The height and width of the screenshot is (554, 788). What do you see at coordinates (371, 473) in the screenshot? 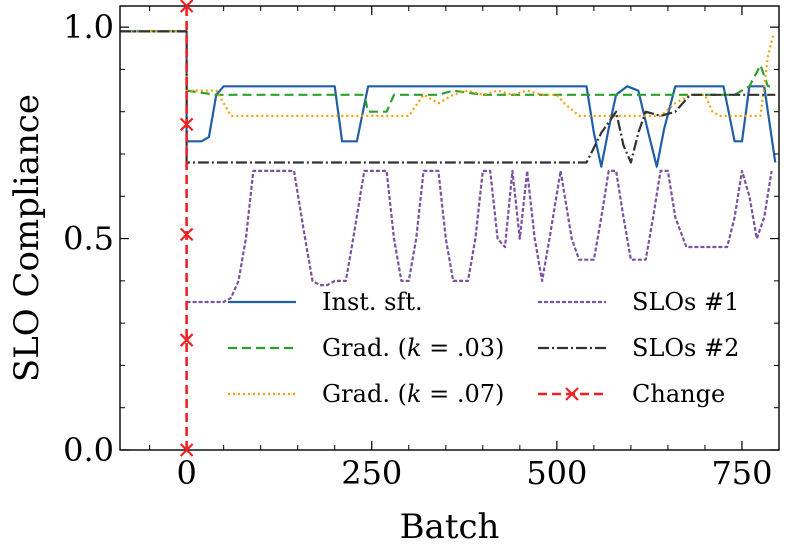
I see `x-tick-label: 250` at bounding box center [371, 473].